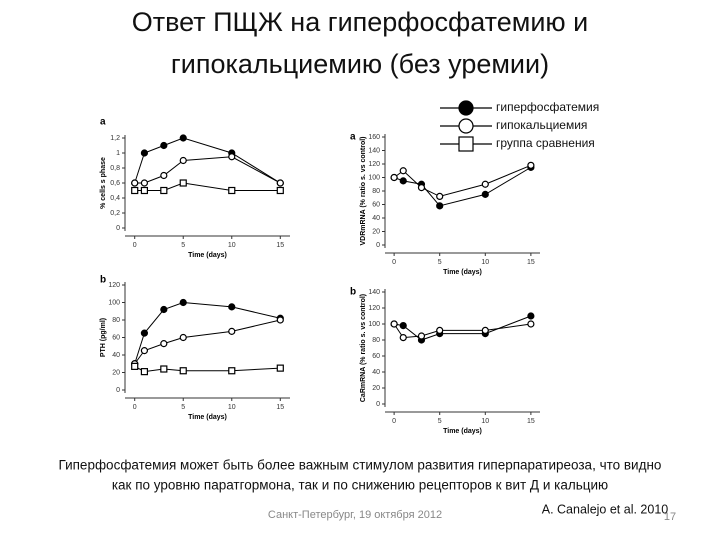 The width and height of the screenshot is (720, 545). I want to click on footer: Санкт-Петербург, 19 октября 2012, so click(355, 515).